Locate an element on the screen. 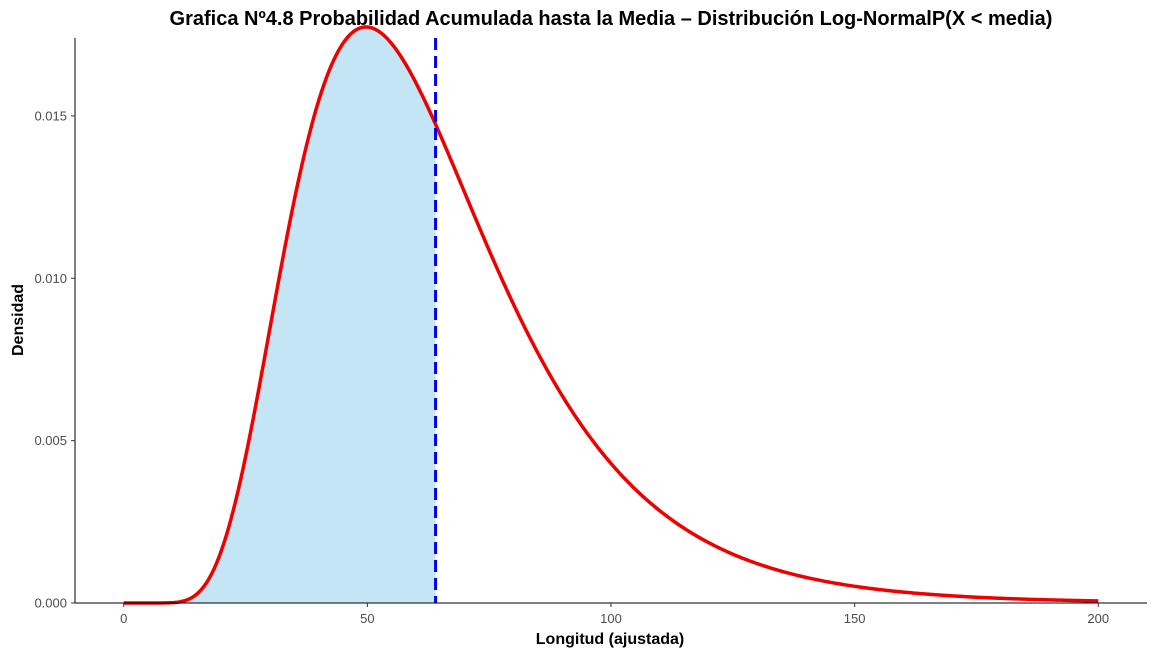 Image resolution: width=1157 pixels, height=658 pixels. x-tick-label: 200 is located at coordinates (1098, 618).